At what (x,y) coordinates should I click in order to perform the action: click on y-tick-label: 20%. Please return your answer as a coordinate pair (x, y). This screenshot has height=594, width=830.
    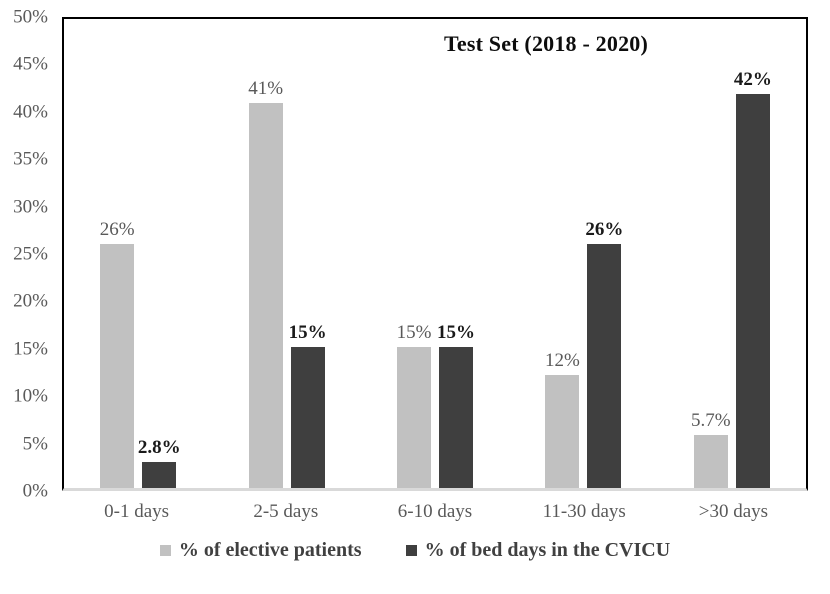
    Looking at the image, I should click on (30, 301).